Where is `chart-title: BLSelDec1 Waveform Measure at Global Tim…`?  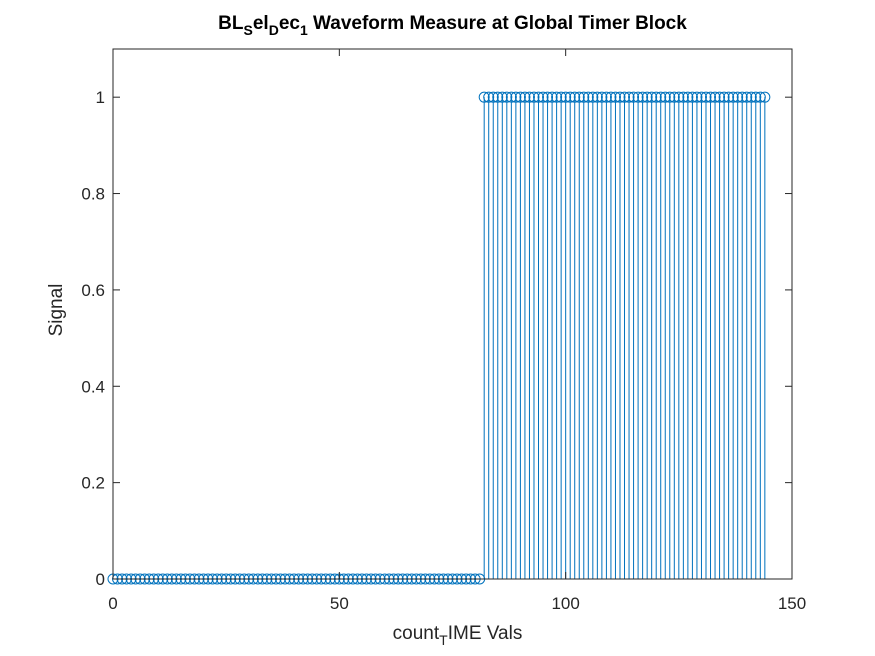
chart-title: BLSelDec1 Waveform Measure at Global Tim… is located at coordinates (452, 25).